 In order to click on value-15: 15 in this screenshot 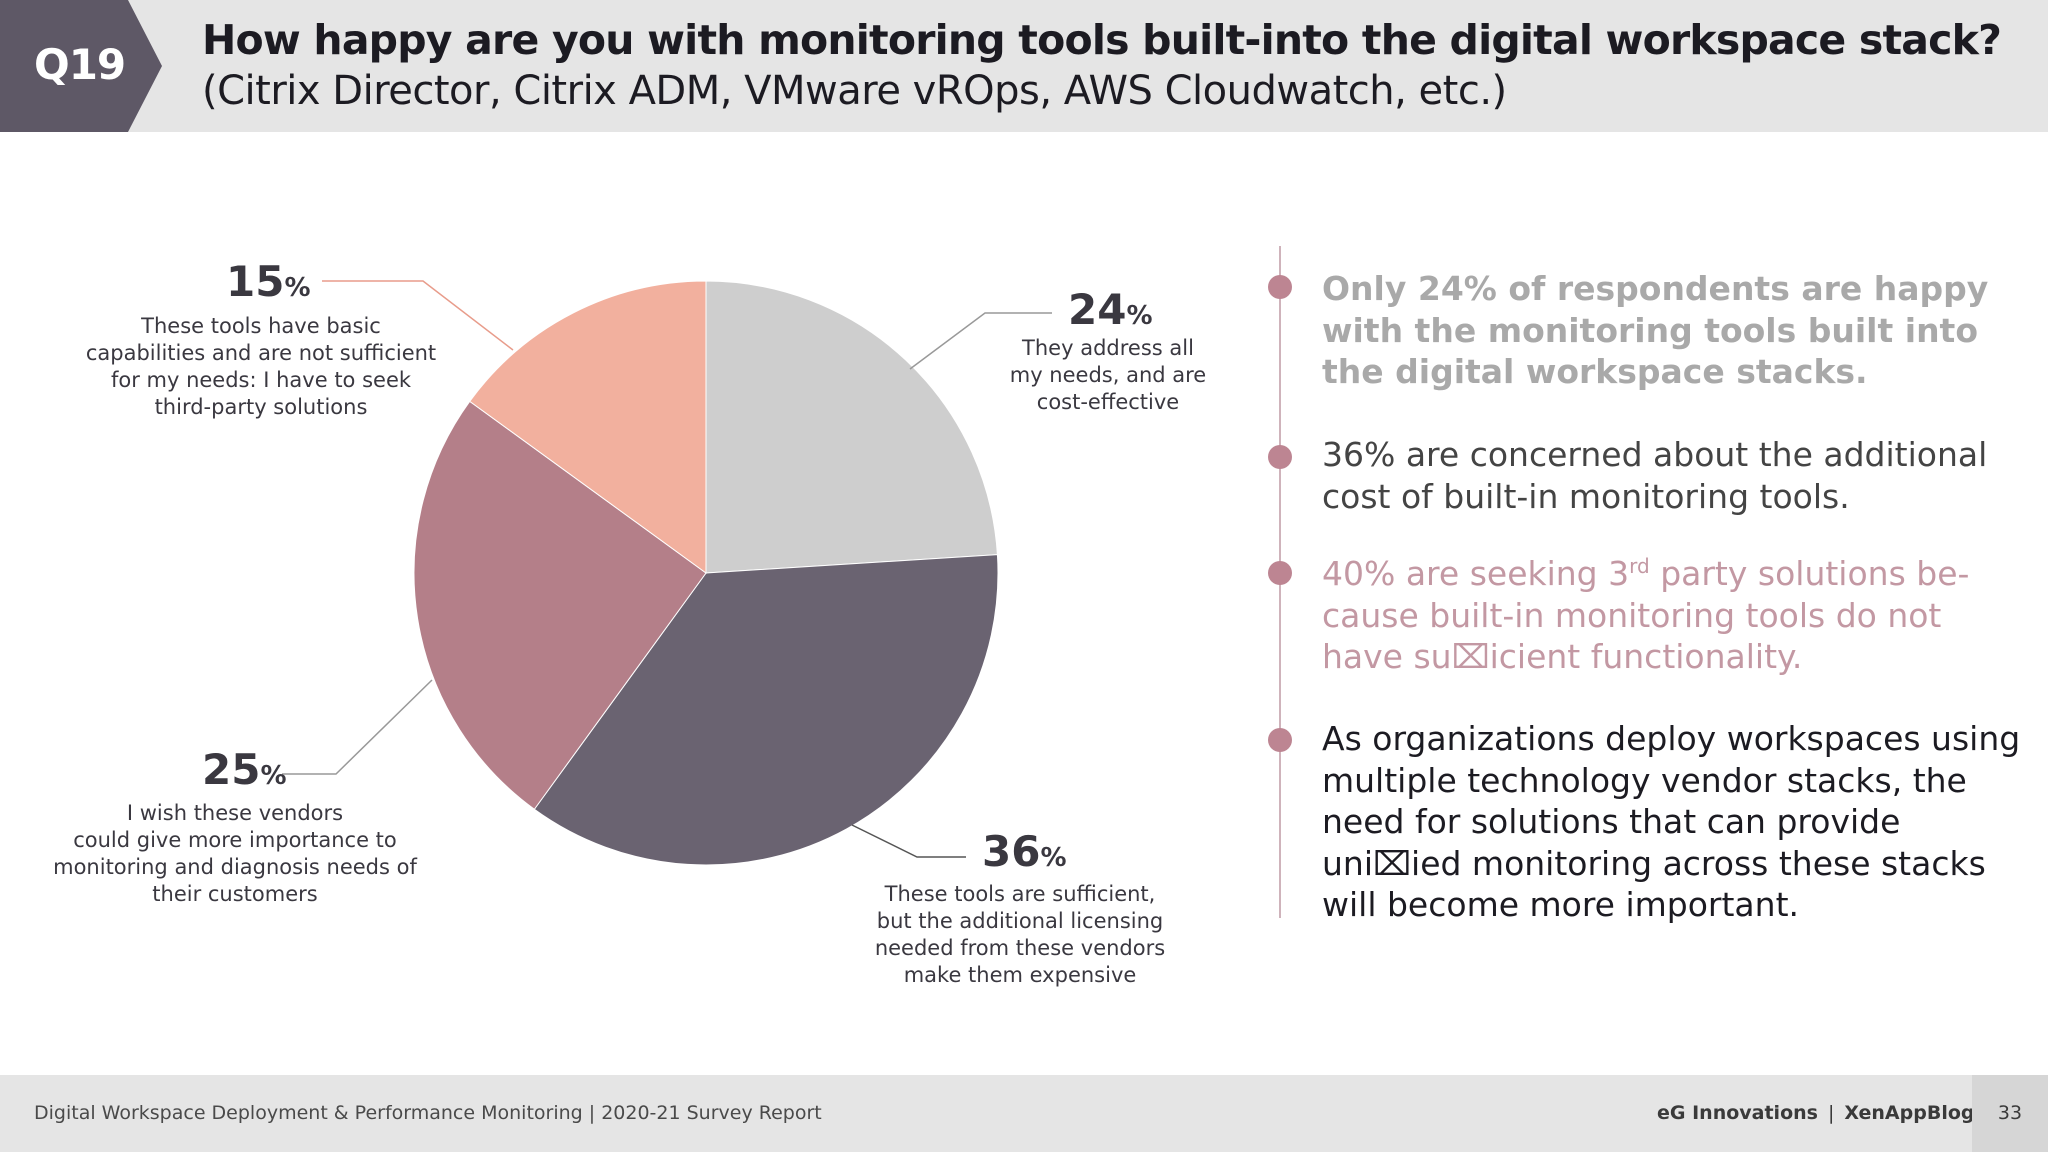, I will do `click(255, 281)`.